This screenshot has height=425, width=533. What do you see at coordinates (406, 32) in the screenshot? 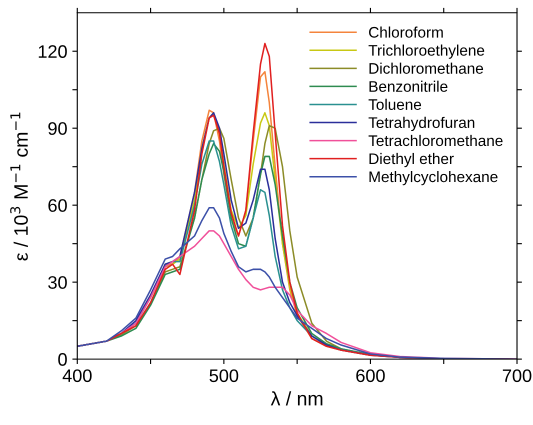
I see `legend-label: Chloroform` at bounding box center [406, 32].